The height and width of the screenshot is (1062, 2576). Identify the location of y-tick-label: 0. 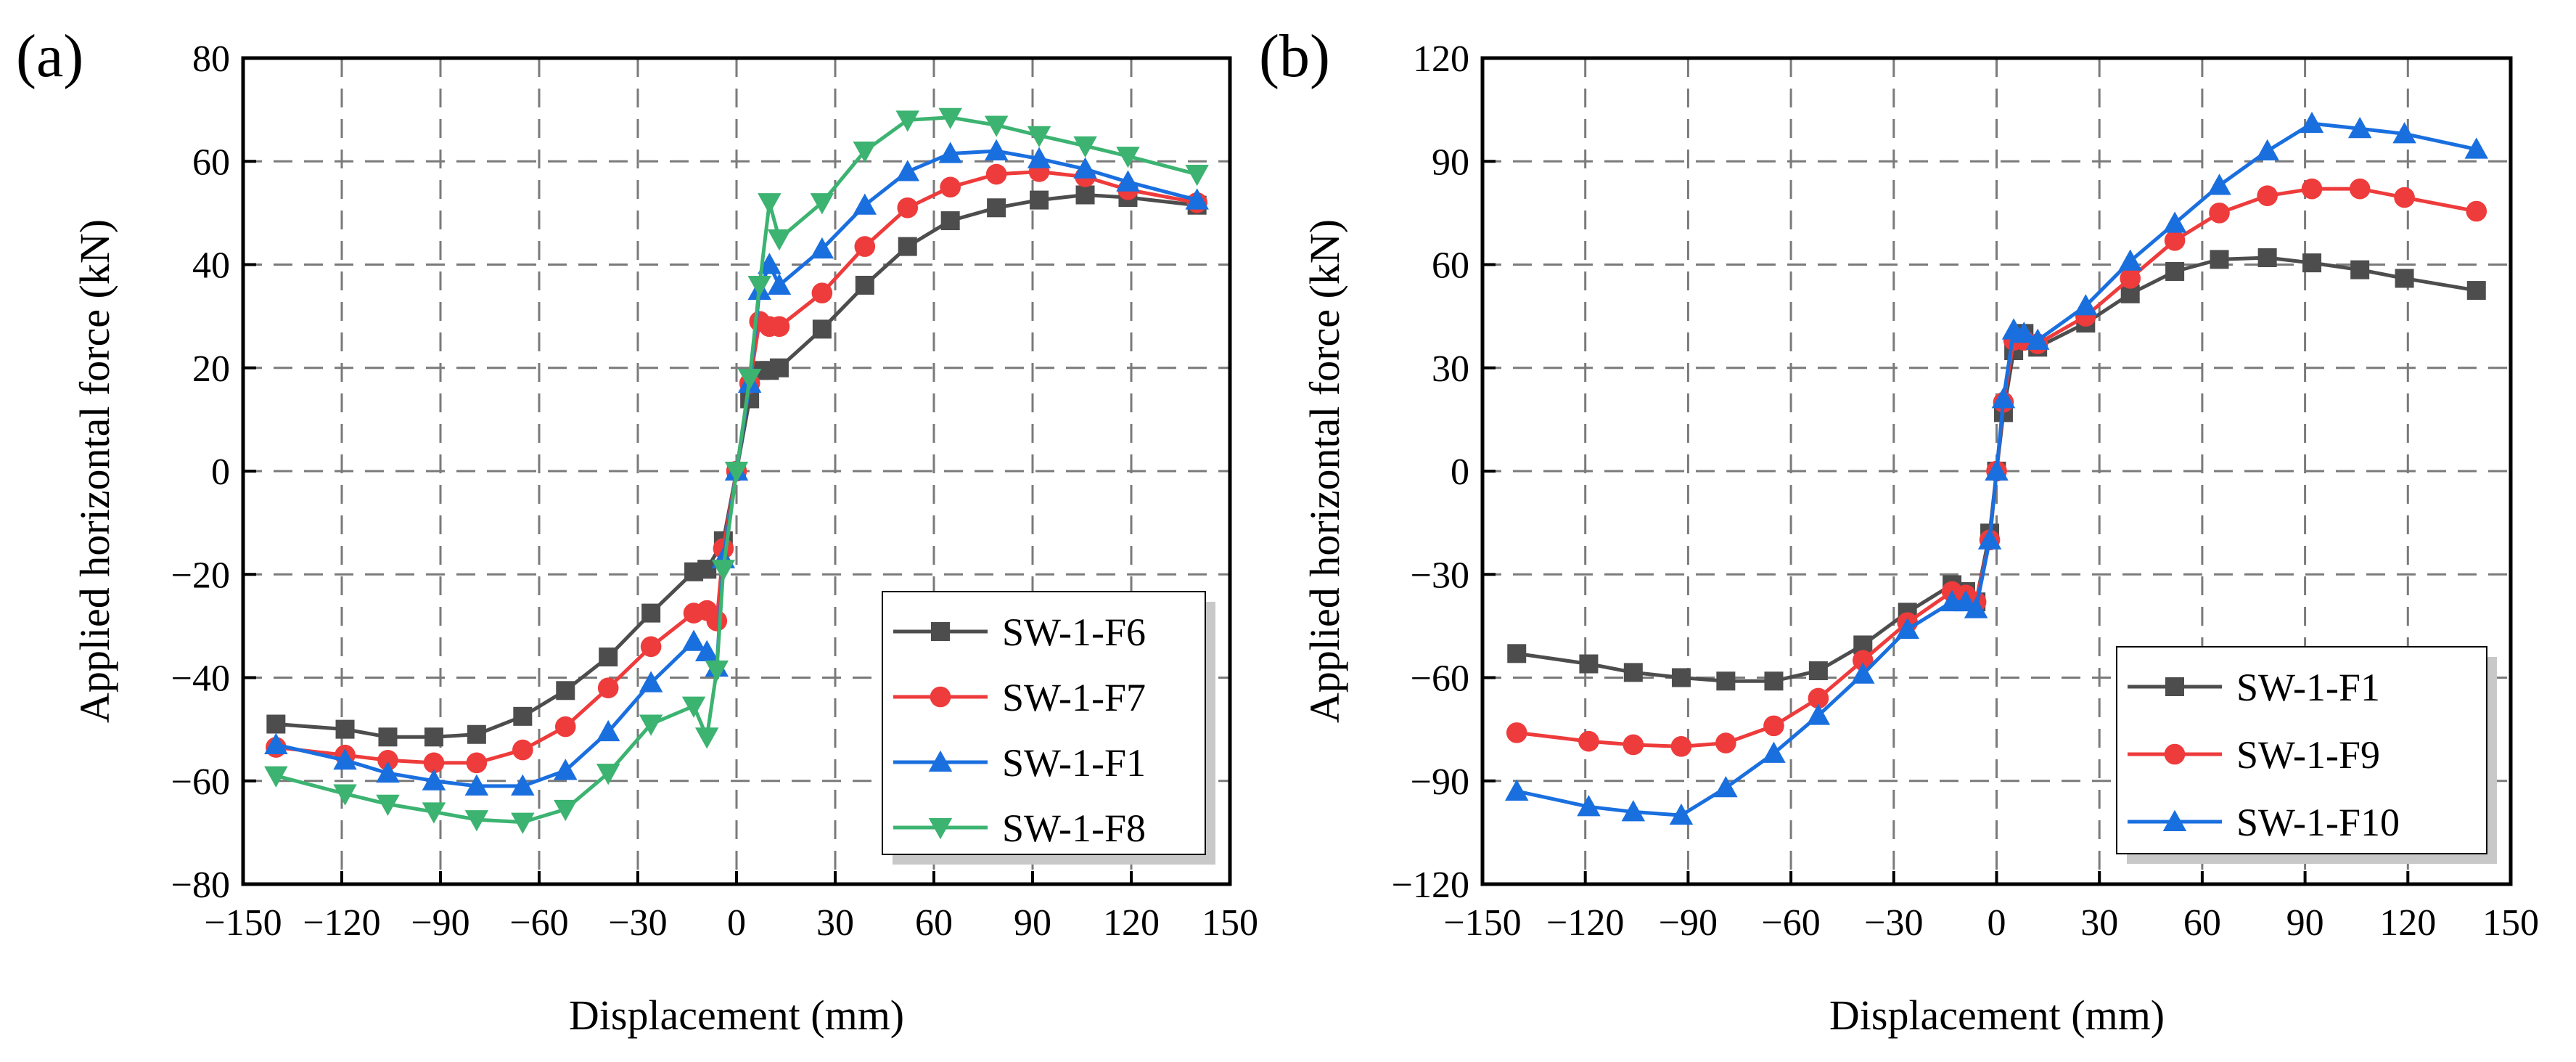
(220, 472).